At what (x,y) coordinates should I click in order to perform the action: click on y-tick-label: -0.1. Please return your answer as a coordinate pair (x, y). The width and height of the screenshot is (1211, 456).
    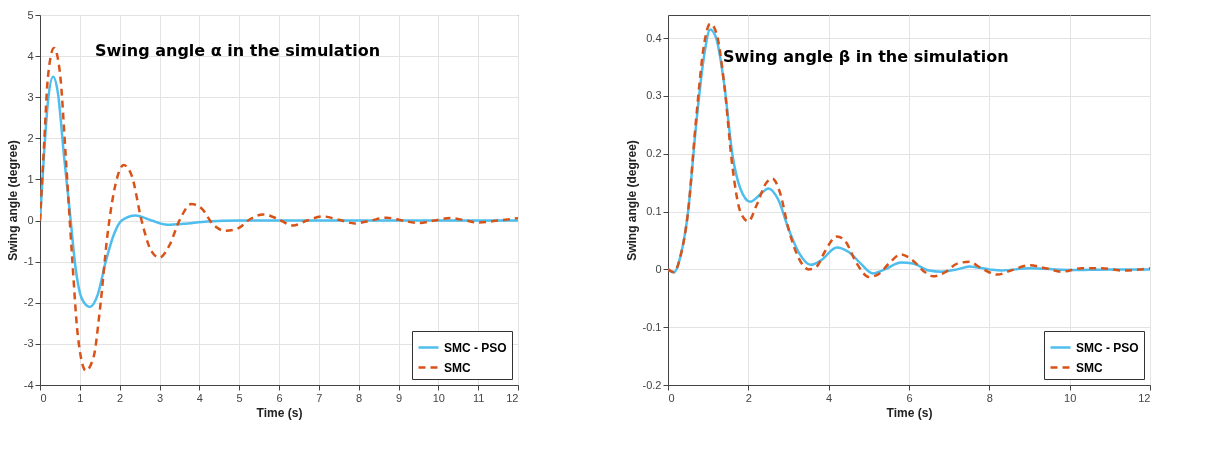
    Looking at the image, I should click on (652, 326).